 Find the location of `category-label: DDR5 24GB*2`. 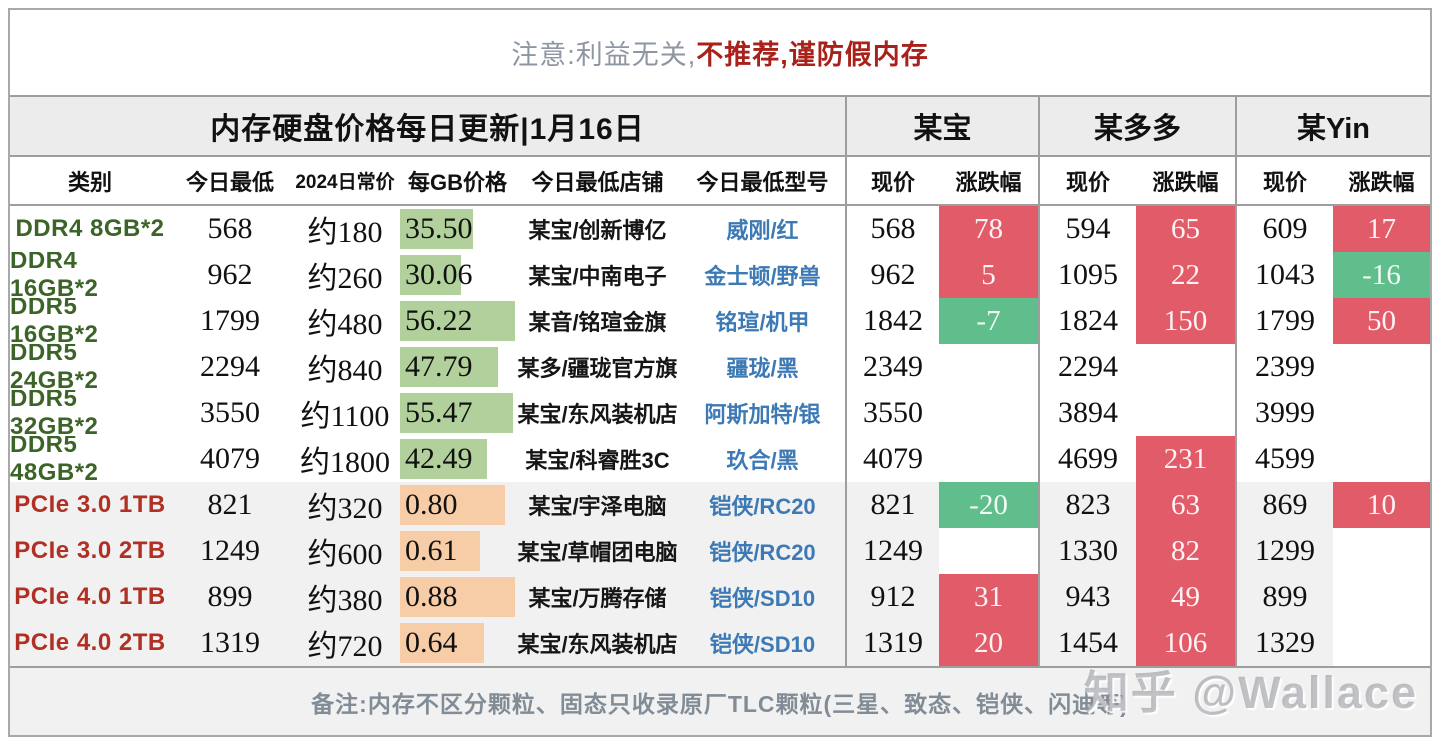

category-label: DDR5 24GB*2 is located at coordinates (54, 367).